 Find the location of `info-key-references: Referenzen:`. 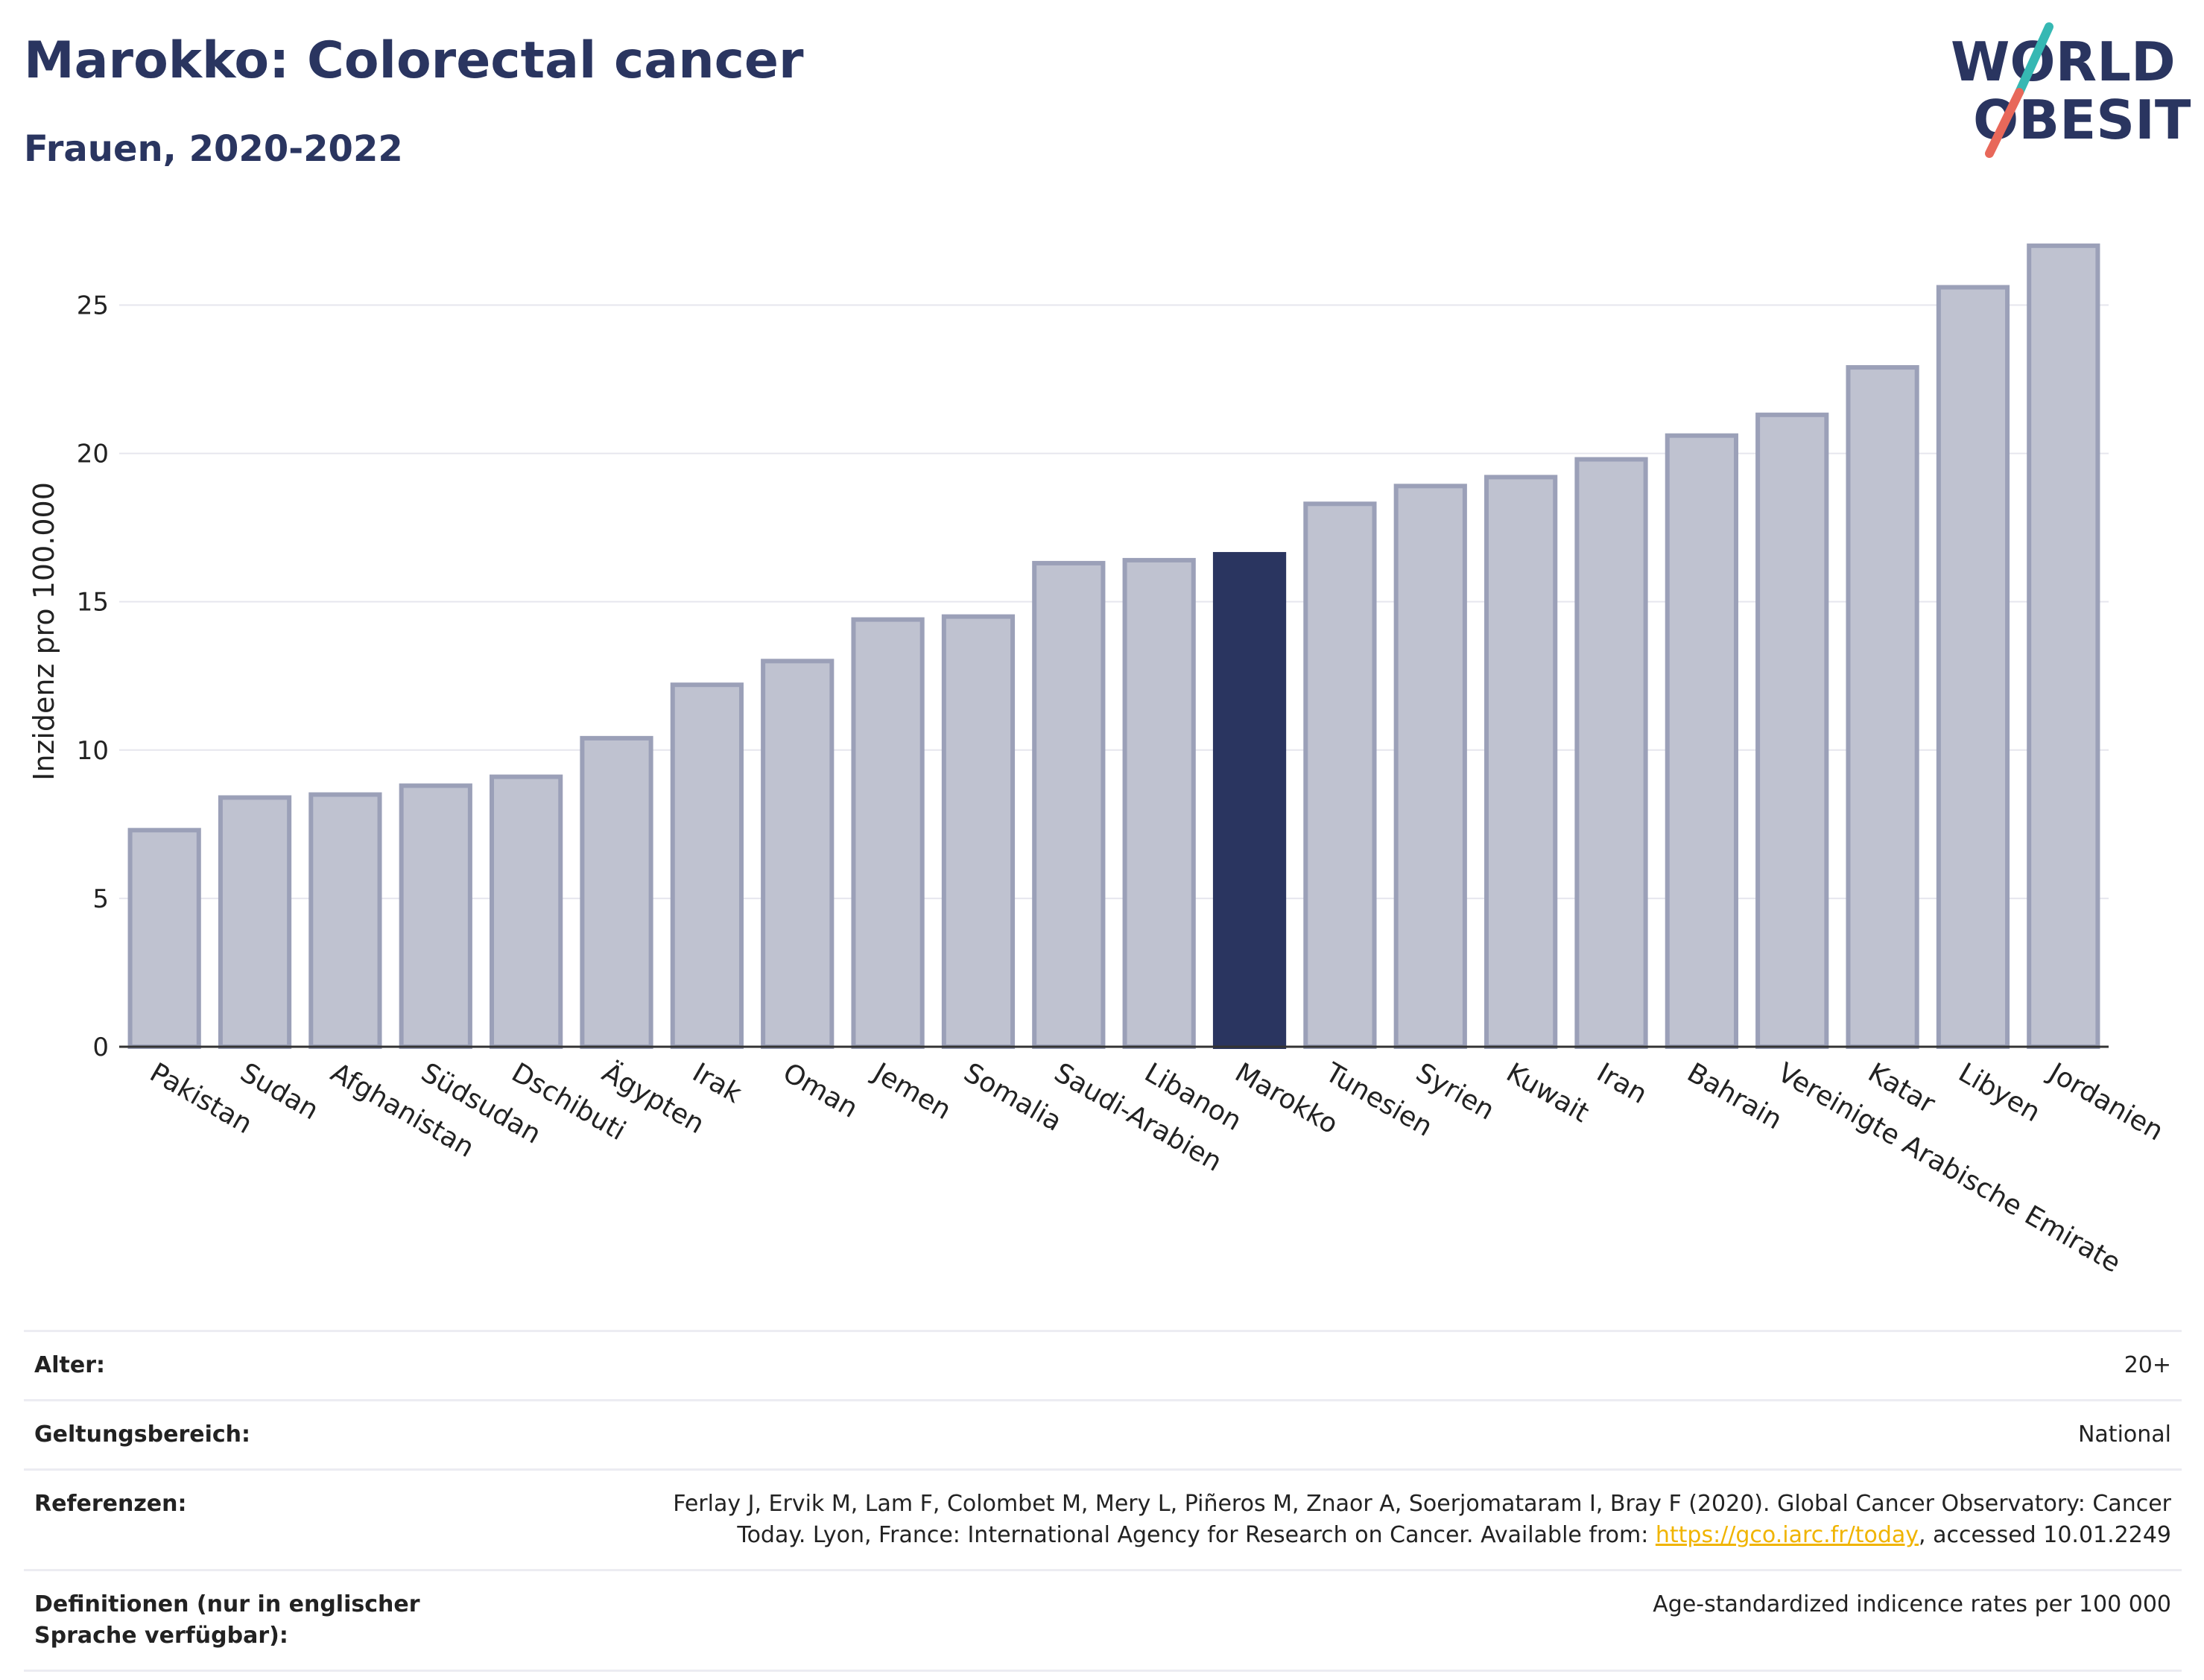

info-key-references: Referenzen: is located at coordinates (273, 1519).